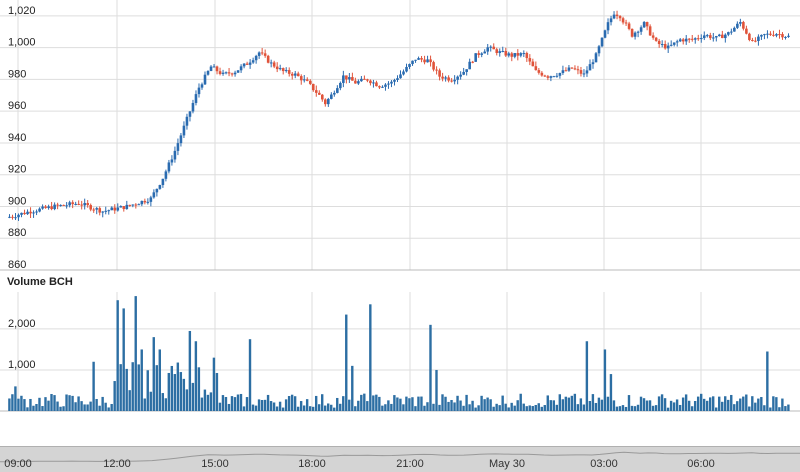 This screenshot has height=472, width=800. I want to click on navigator, so click(400, 459).